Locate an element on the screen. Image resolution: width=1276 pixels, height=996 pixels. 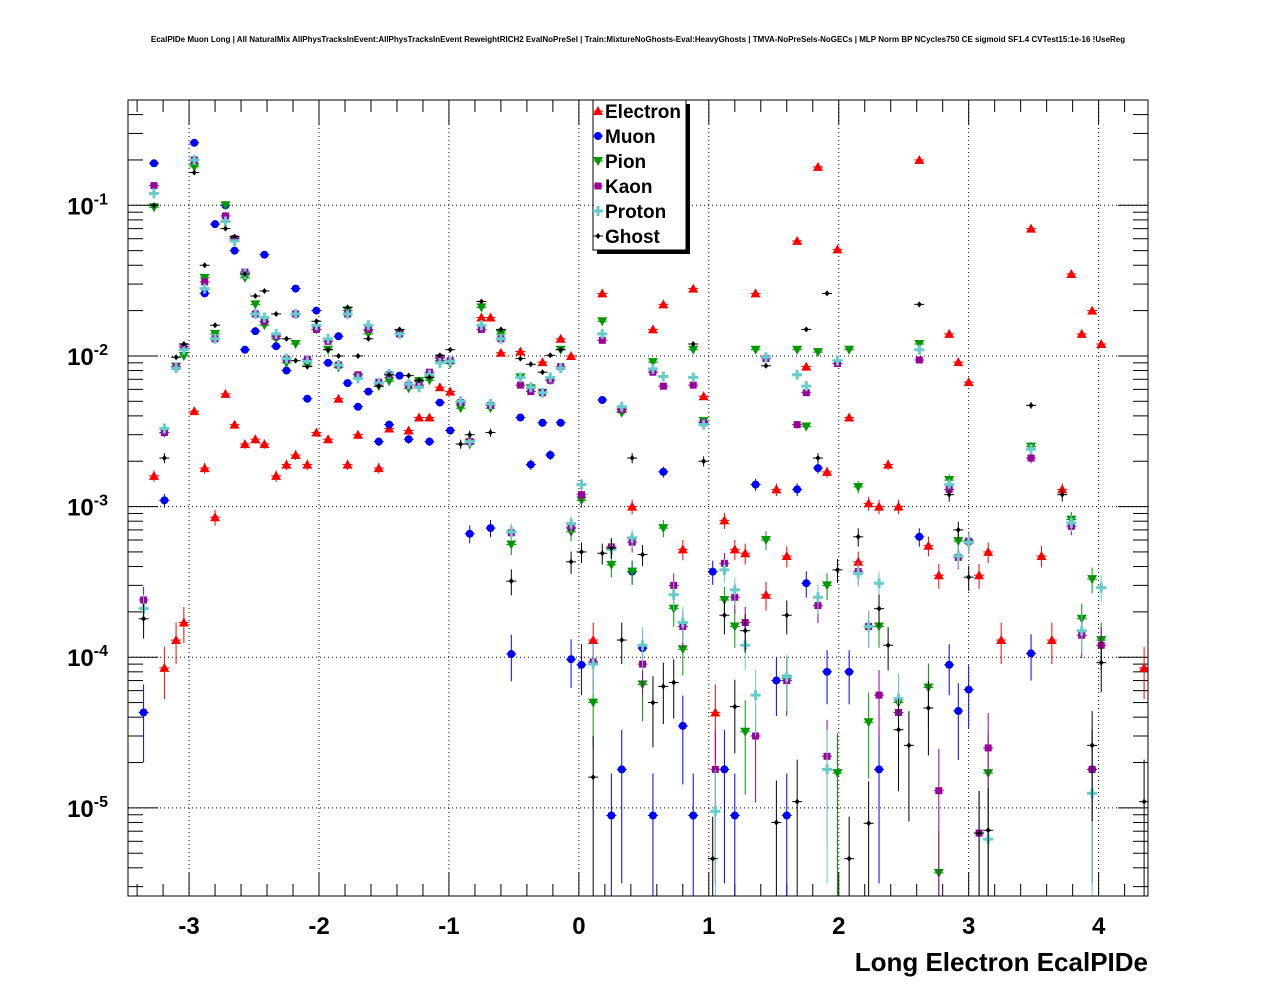
legend-label: Pion is located at coordinates (625, 162).